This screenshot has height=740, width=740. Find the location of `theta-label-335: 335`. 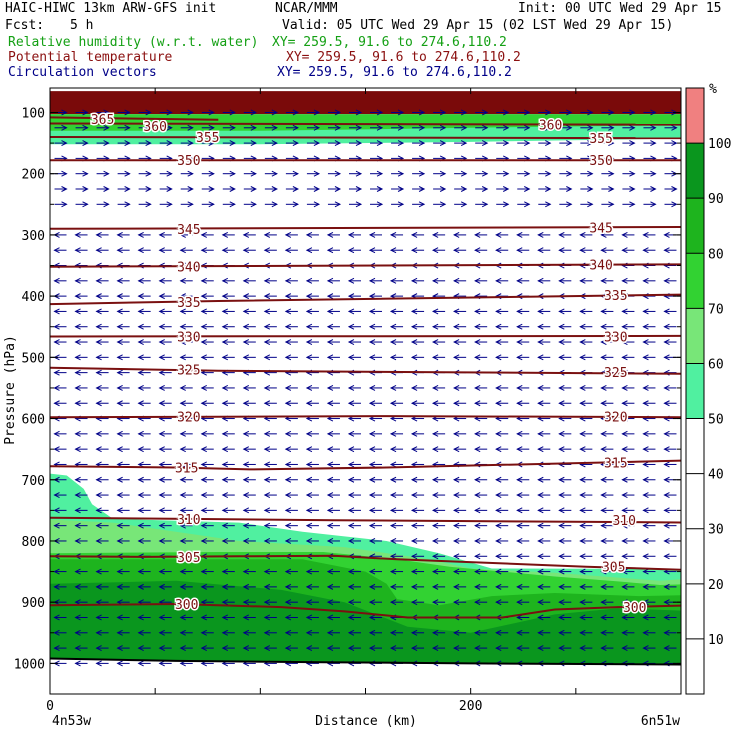

theta-label-335: 335 is located at coordinates (615, 296).